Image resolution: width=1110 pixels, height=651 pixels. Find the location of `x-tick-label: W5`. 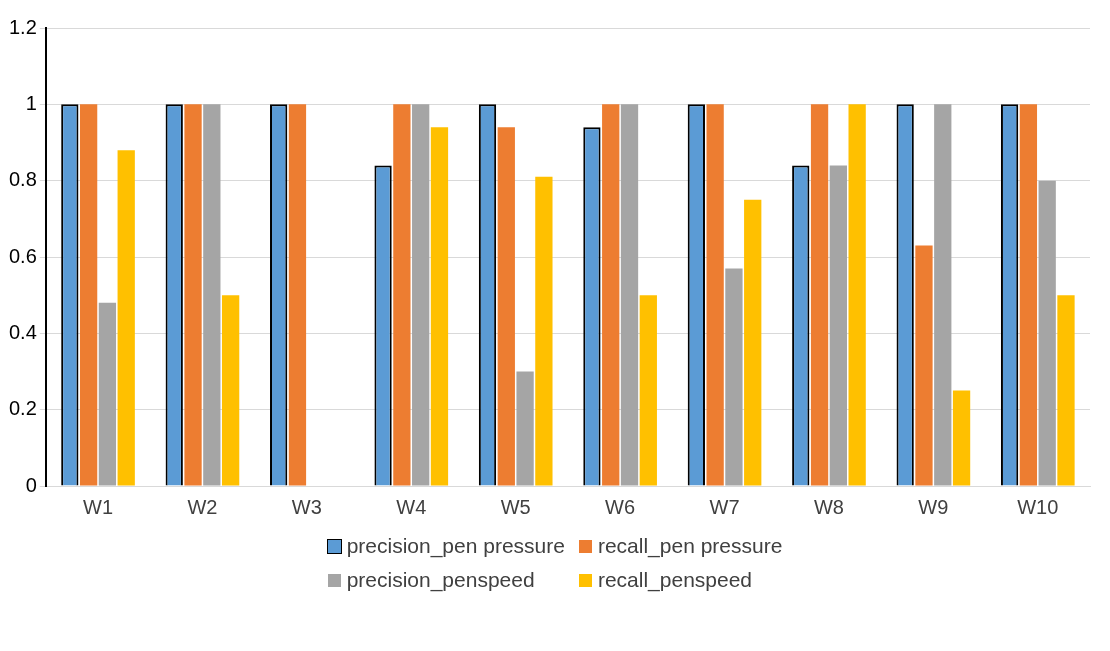

x-tick-label: W5 is located at coordinates (515, 506).